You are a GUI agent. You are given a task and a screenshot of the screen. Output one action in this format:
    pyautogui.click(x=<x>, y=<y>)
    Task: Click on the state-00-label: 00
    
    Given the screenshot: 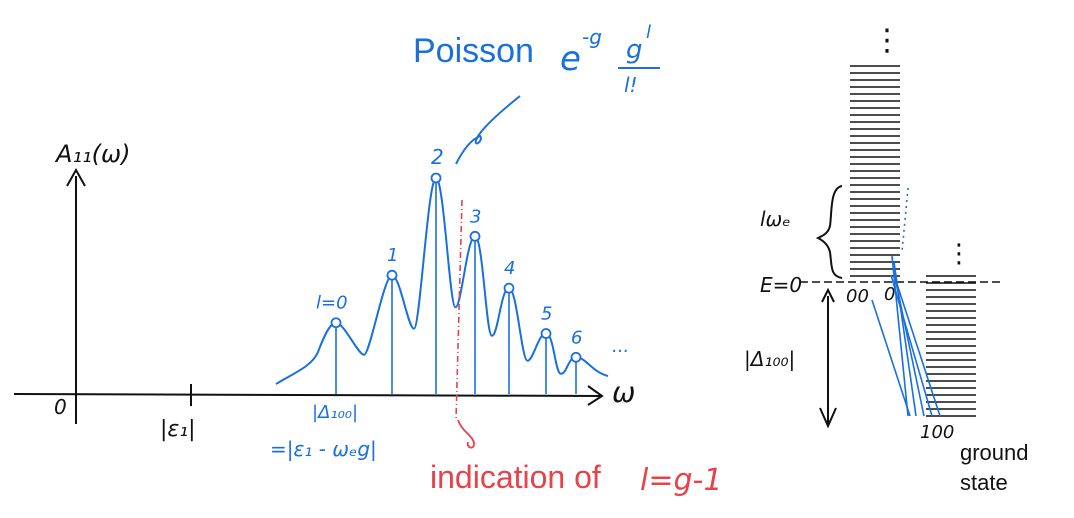 What is the action you would take?
    pyautogui.click(x=857, y=296)
    